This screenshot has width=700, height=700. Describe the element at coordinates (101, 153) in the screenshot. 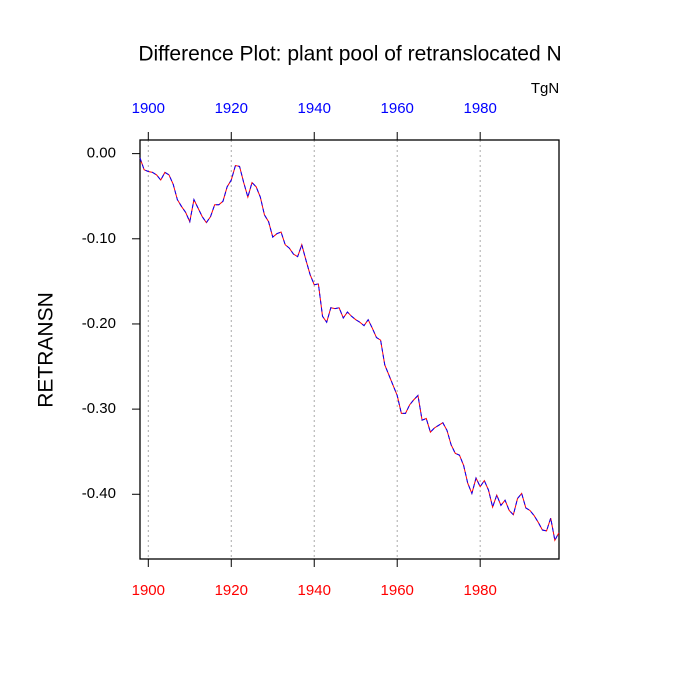

I see `y-tick-label: 0.00` at that location.